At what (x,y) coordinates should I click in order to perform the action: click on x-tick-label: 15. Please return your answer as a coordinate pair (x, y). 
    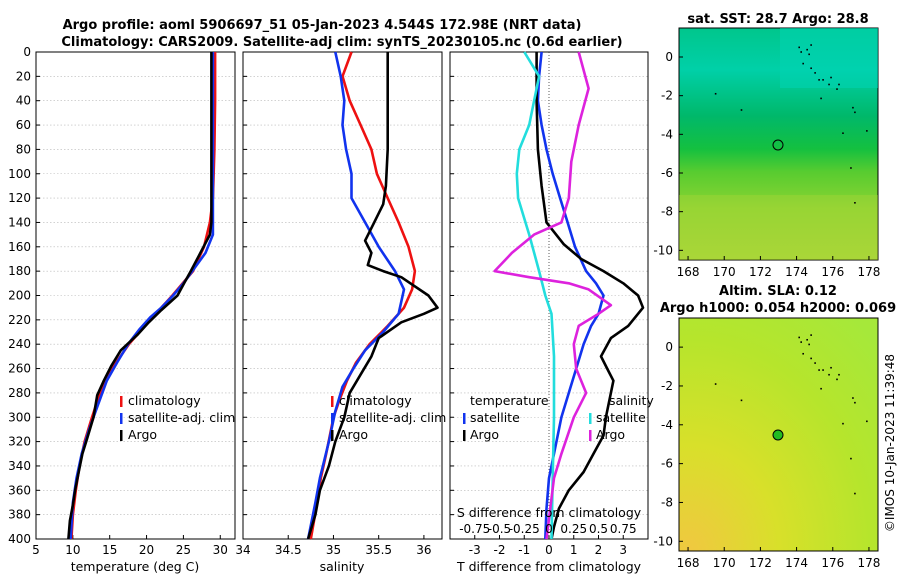
    Looking at the image, I should click on (109, 550).